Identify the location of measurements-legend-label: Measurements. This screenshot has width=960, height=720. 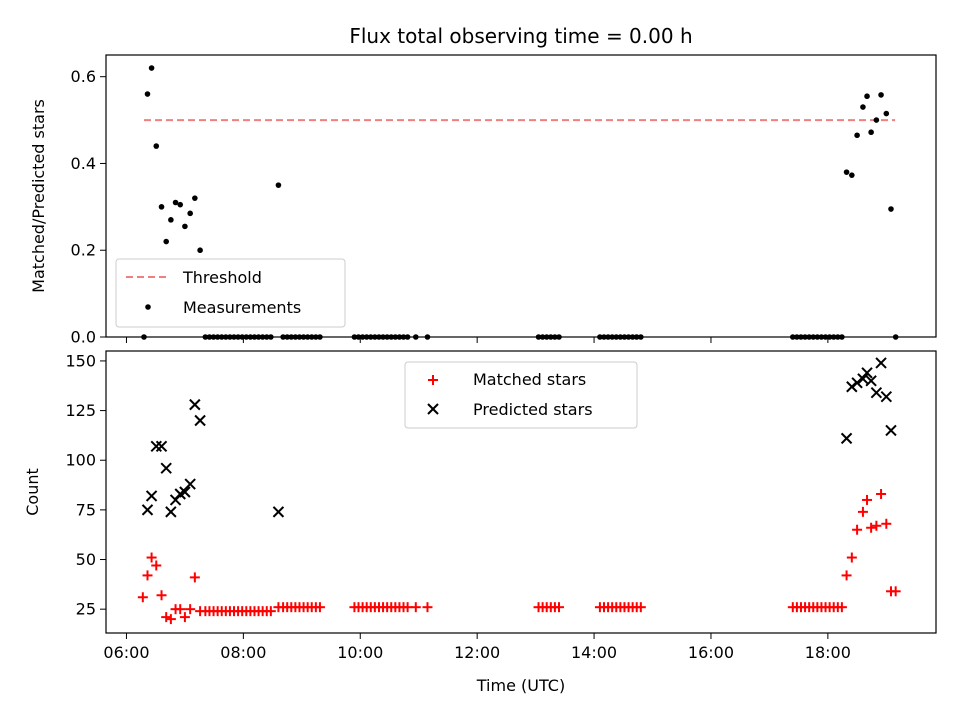
(242, 307).